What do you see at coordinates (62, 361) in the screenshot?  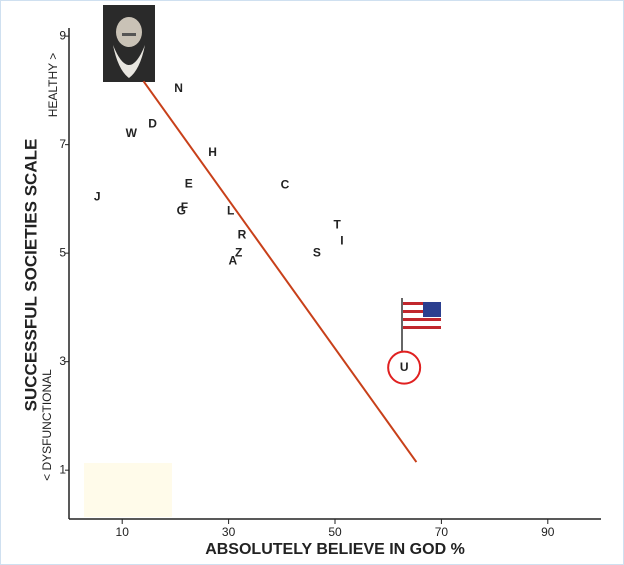 I see `y-tick-label: 3` at bounding box center [62, 361].